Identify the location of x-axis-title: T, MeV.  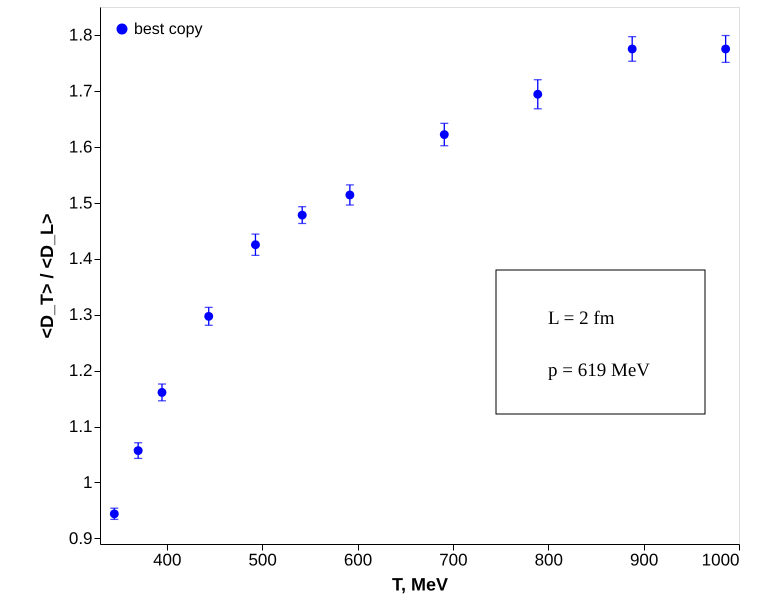
(420, 584).